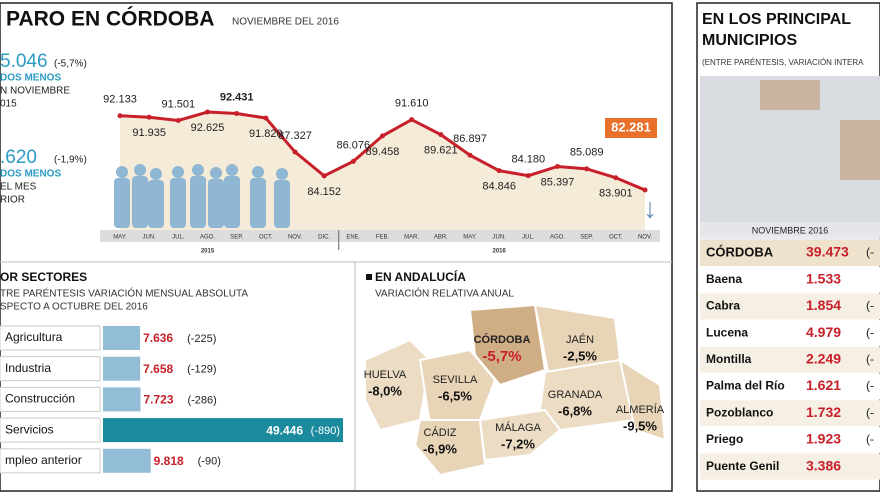 This screenshot has width=880, height=495. Describe the element at coordinates (369, 277) in the screenshot. I see `bullet` at that location.